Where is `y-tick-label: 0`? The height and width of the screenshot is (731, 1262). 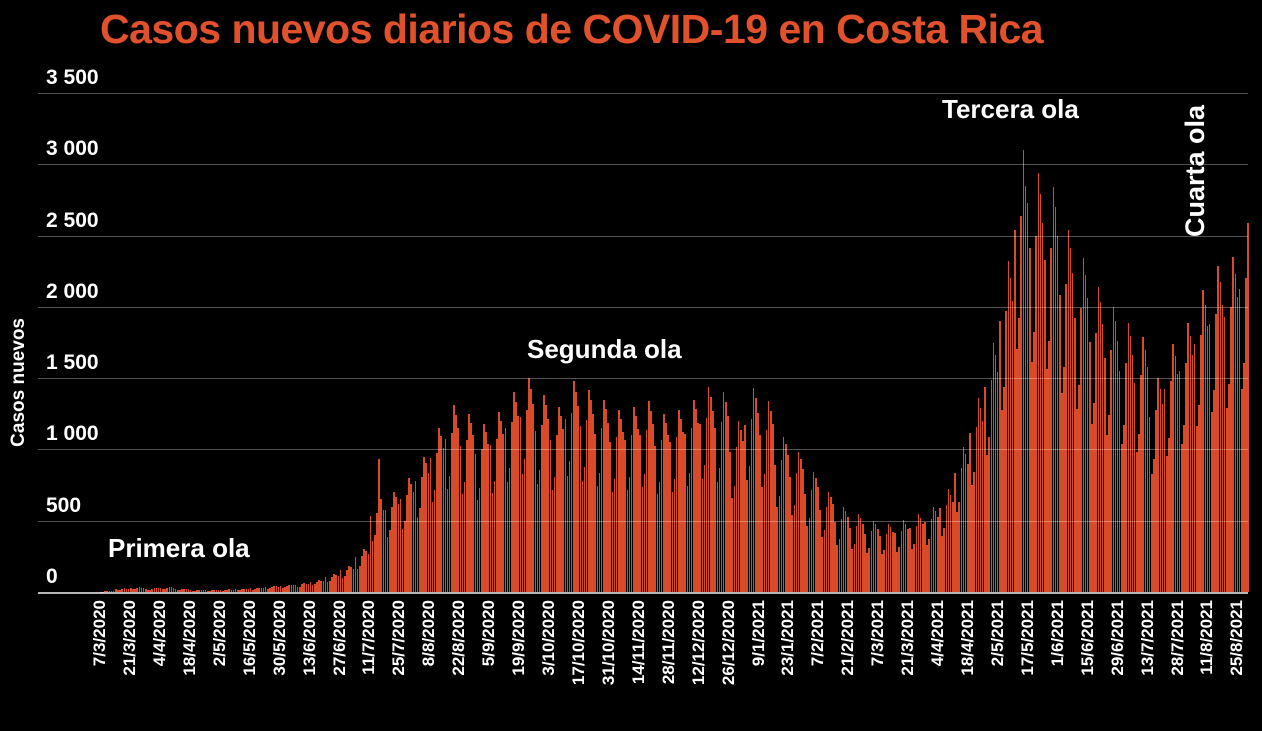
y-tick-label: 0 is located at coordinates (52, 576).